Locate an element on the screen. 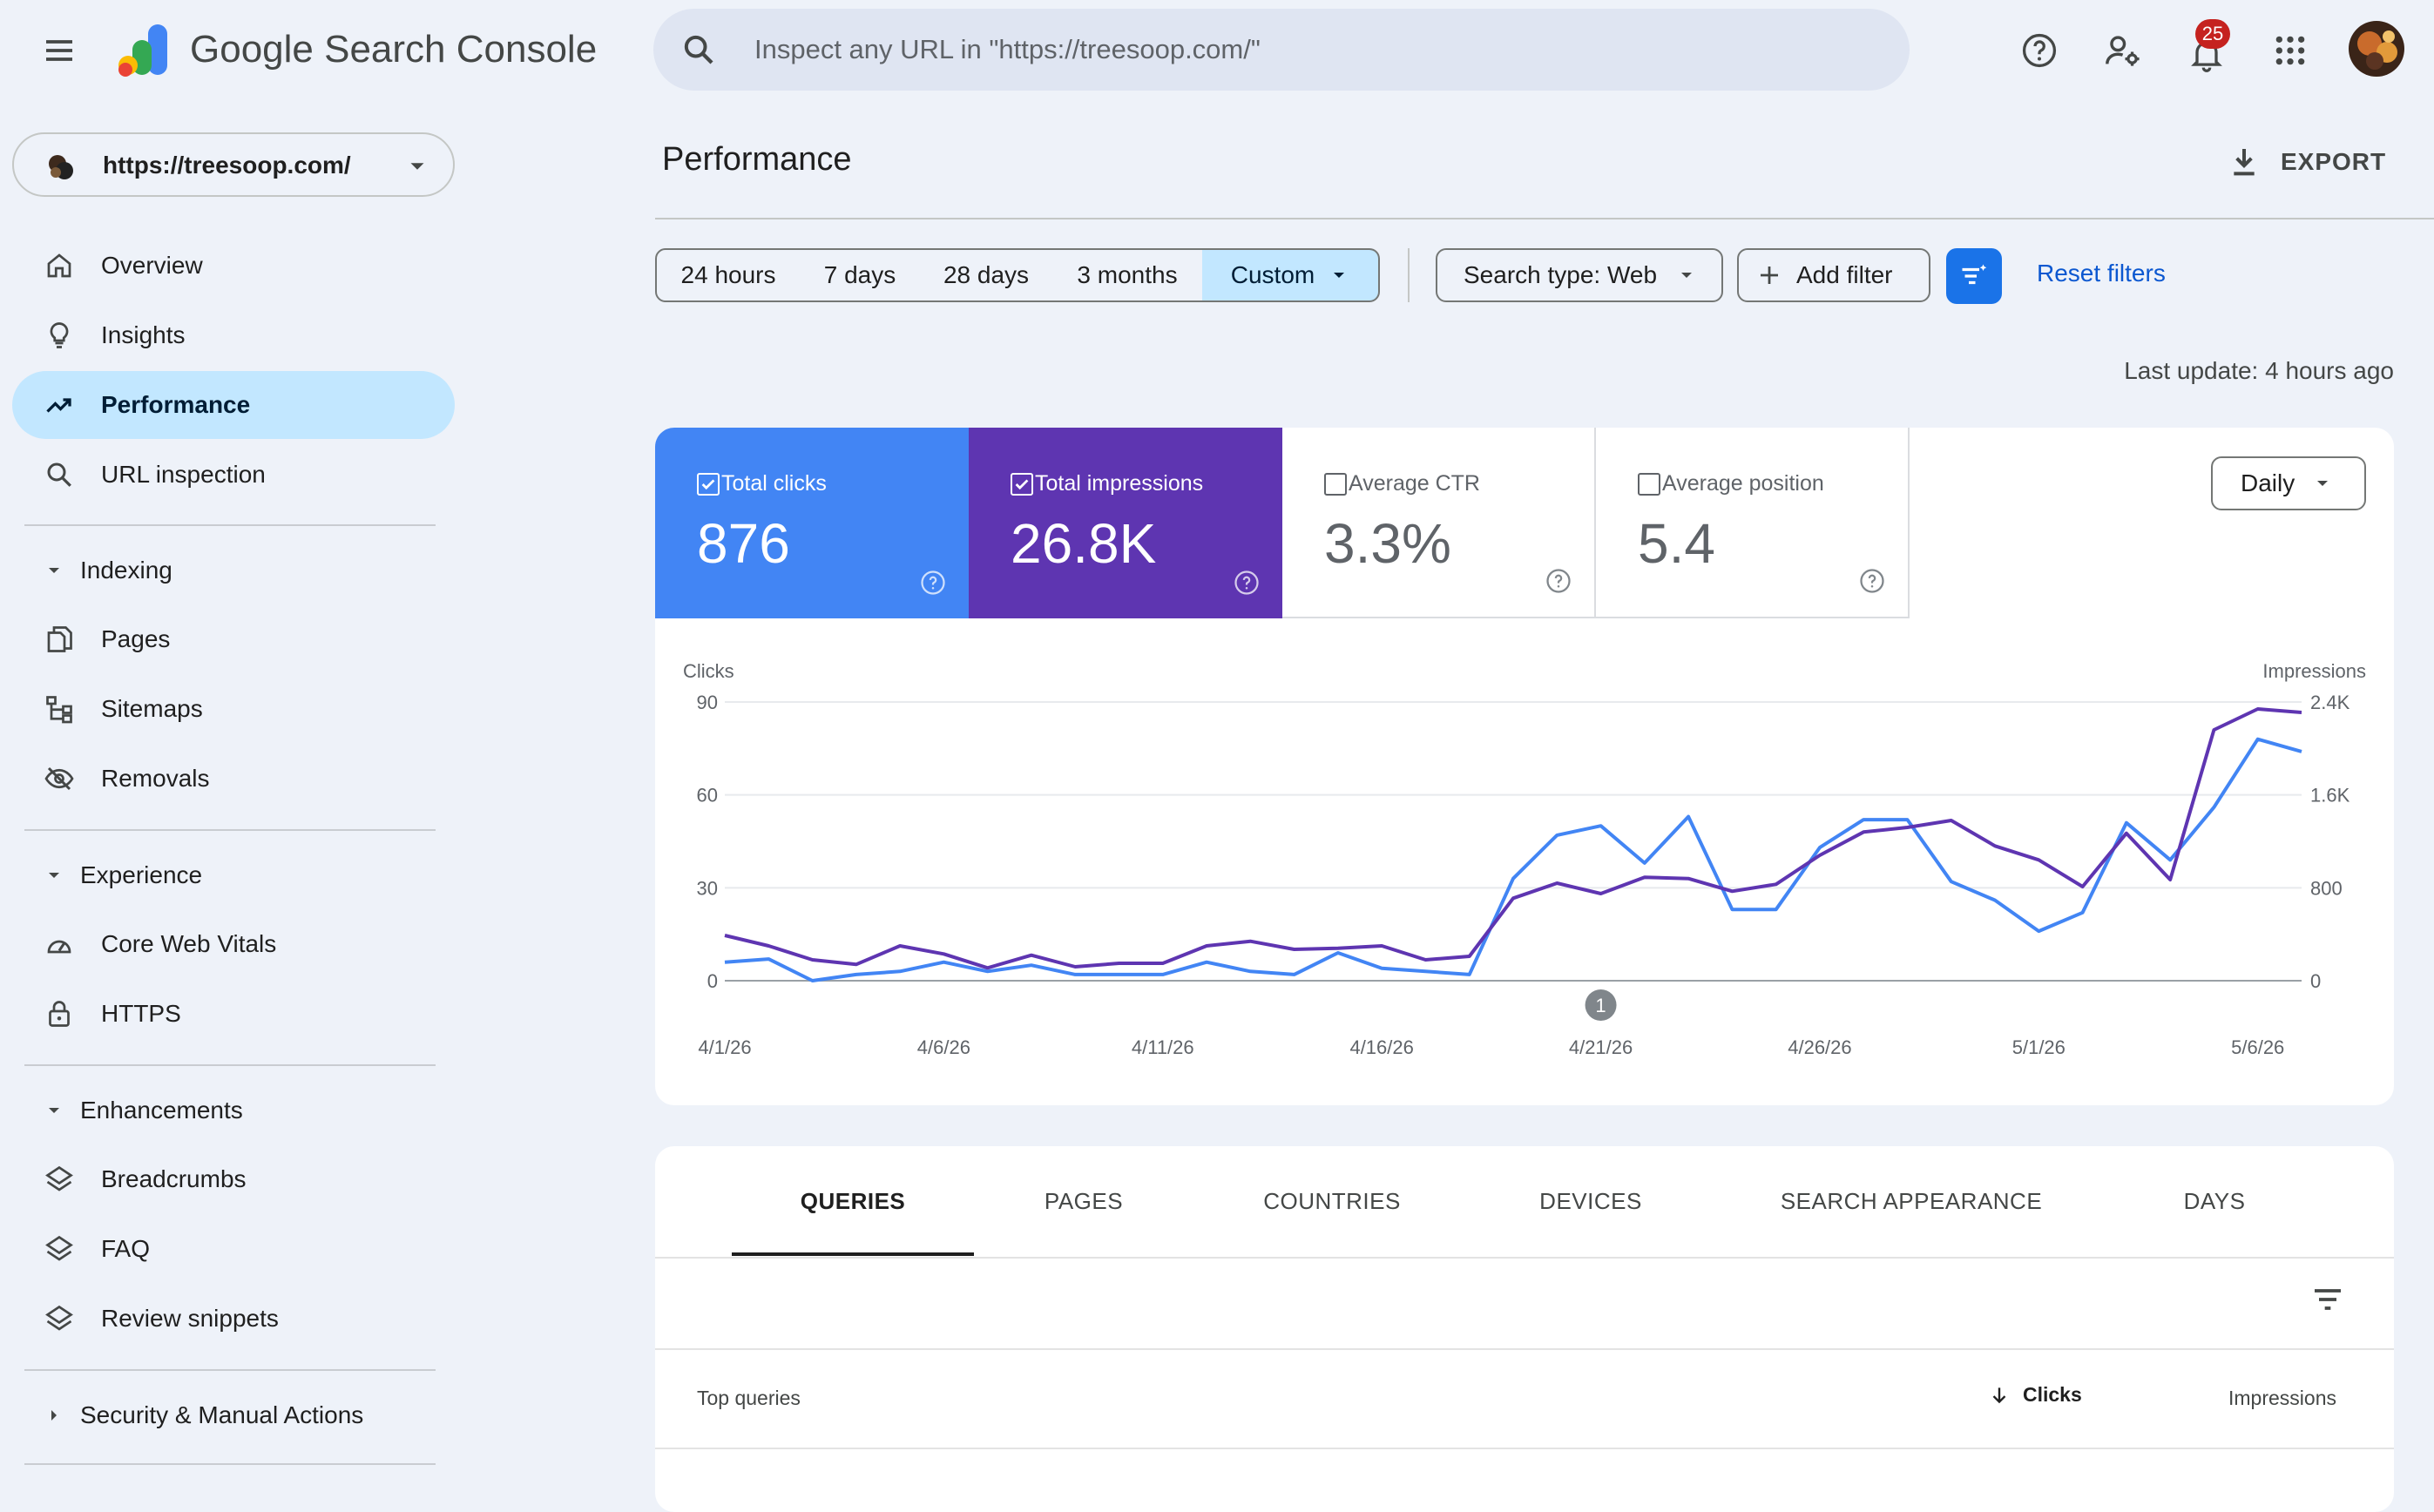 The width and height of the screenshot is (2434, 1512). sidebar-item-sitemaps: Sitemaps is located at coordinates (234, 709).